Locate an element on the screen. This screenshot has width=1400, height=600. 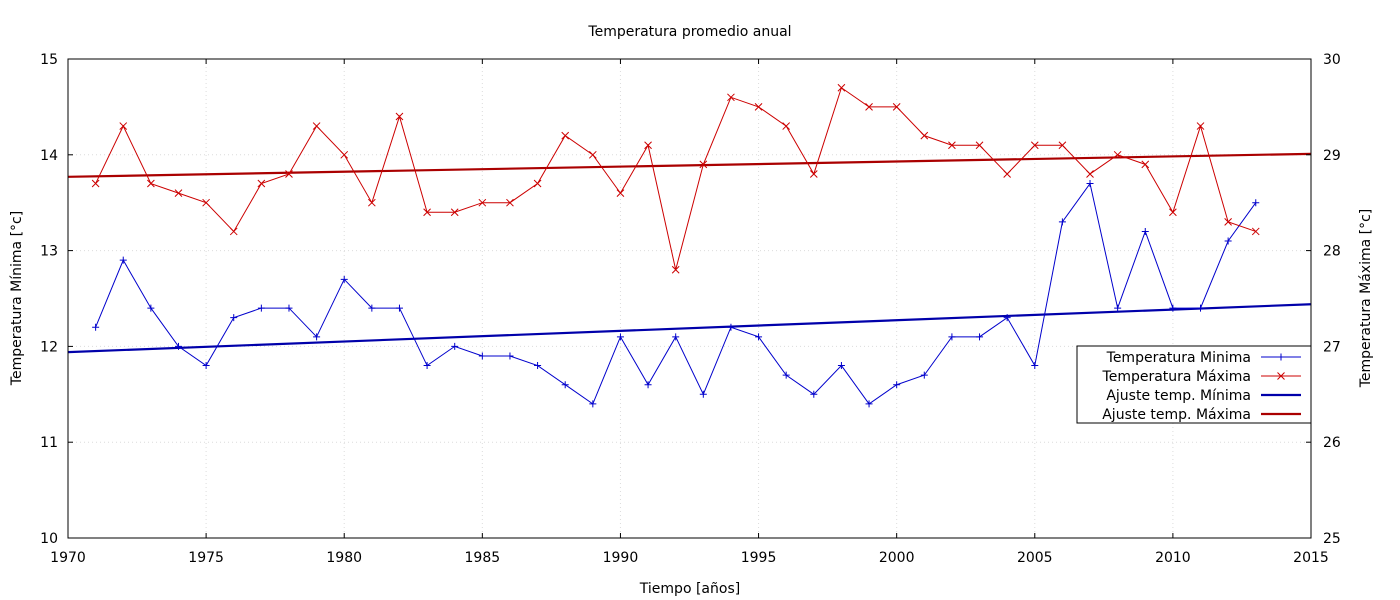
legend-swatches is located at coordinates (1281, 384).